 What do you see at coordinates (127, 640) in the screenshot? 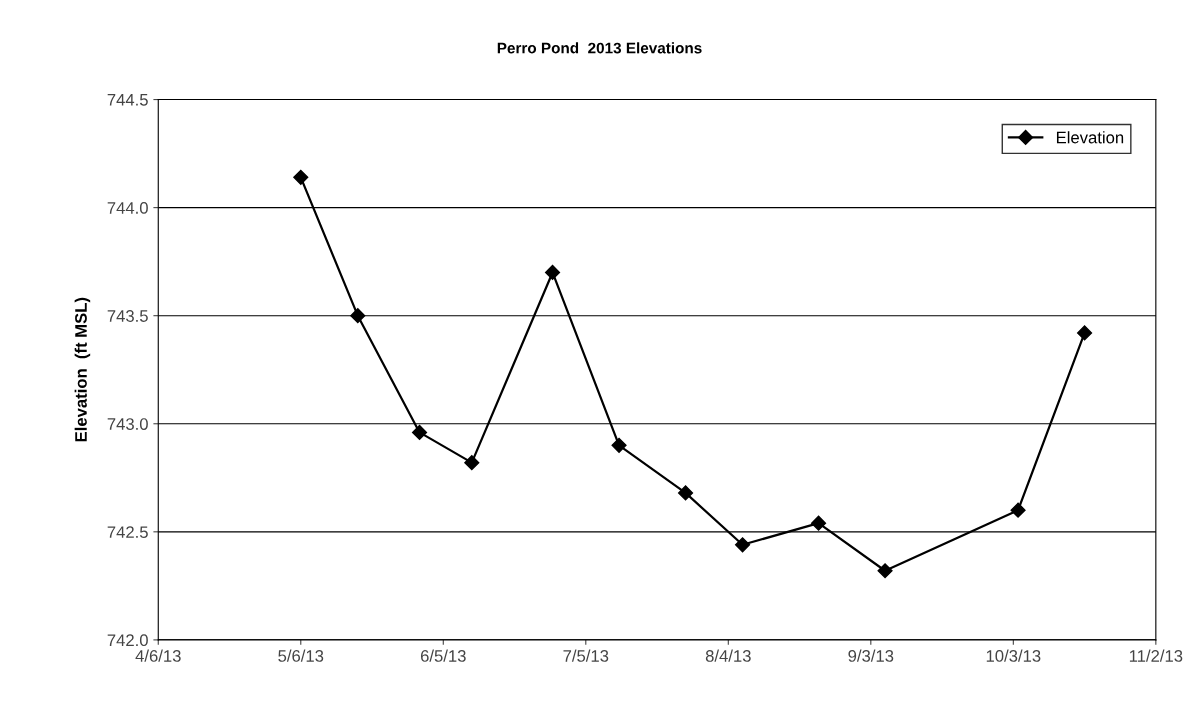
I see `y-tick-label: 742.0` at bounding box center [127, 640].